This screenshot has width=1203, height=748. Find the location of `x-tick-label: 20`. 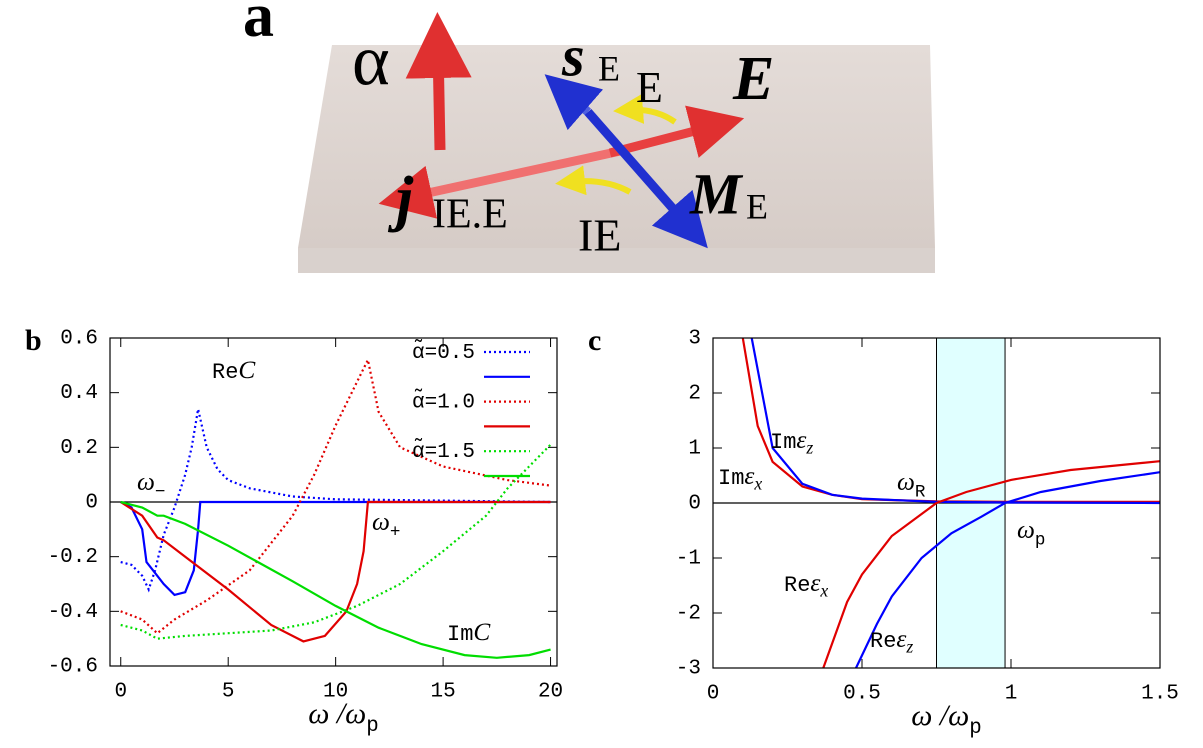

x-tick-label: 20 is located at coordinates (550, 692).